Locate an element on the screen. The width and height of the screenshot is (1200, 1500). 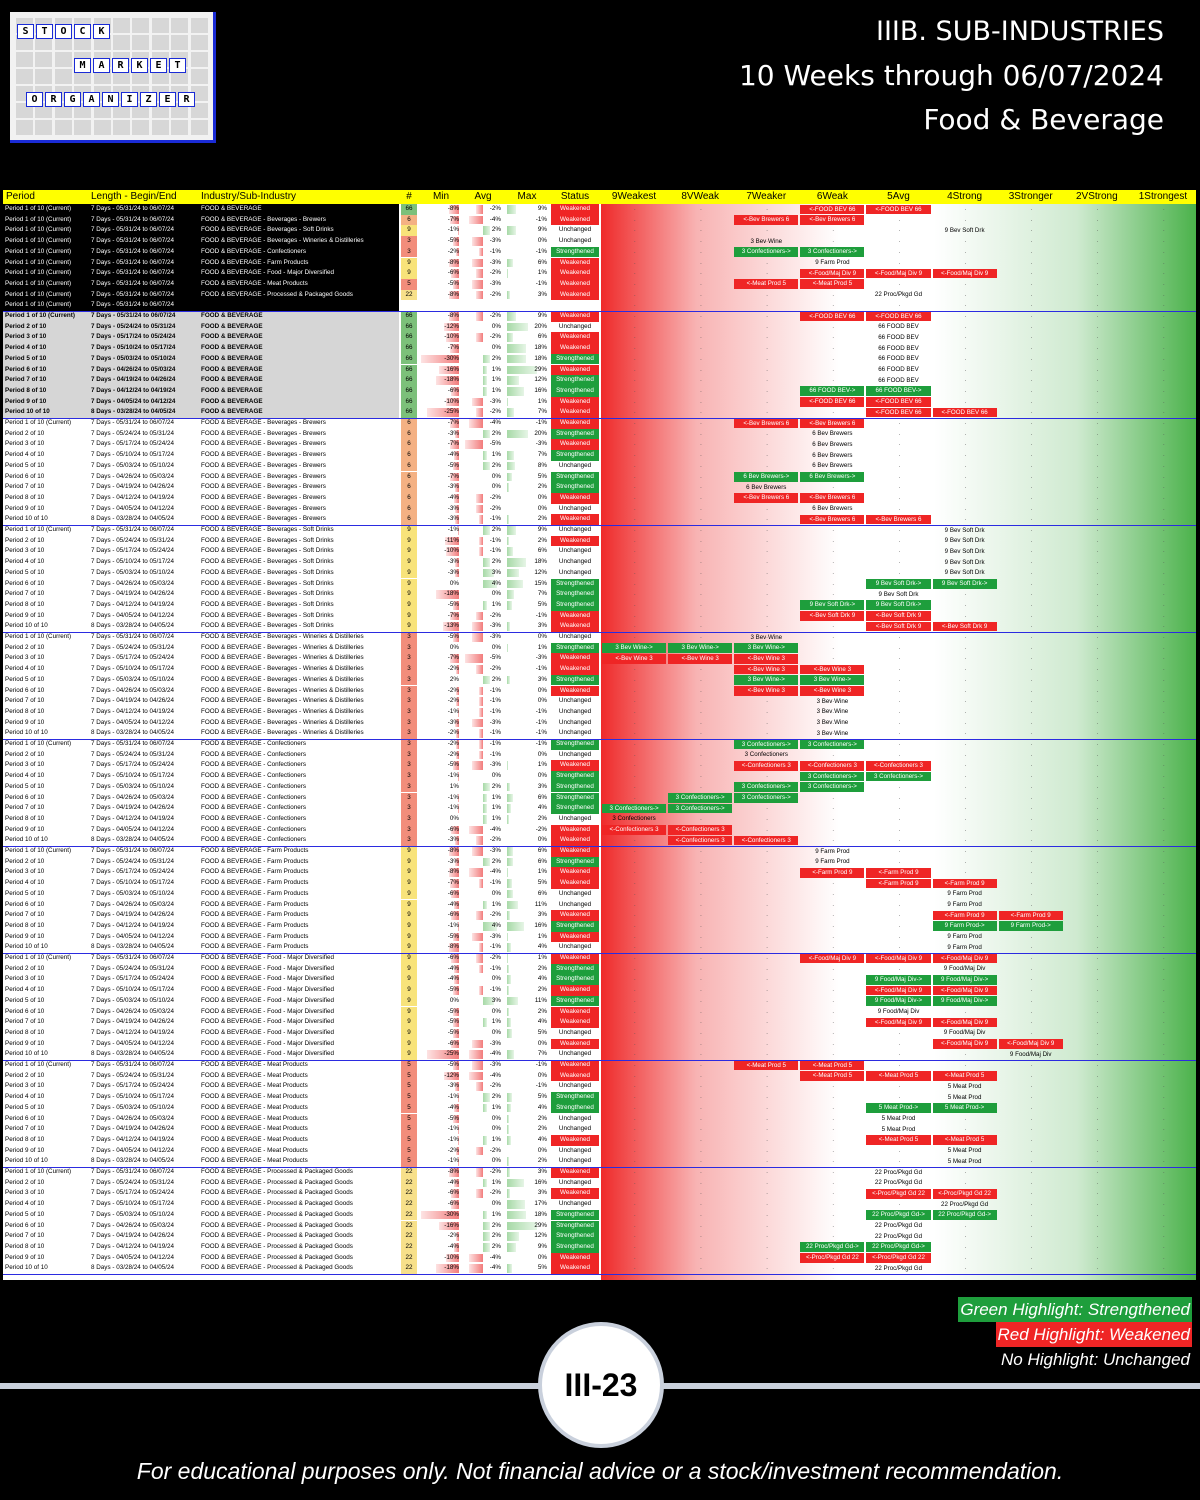
logo-letter: A is located at coordinates (101, 65).